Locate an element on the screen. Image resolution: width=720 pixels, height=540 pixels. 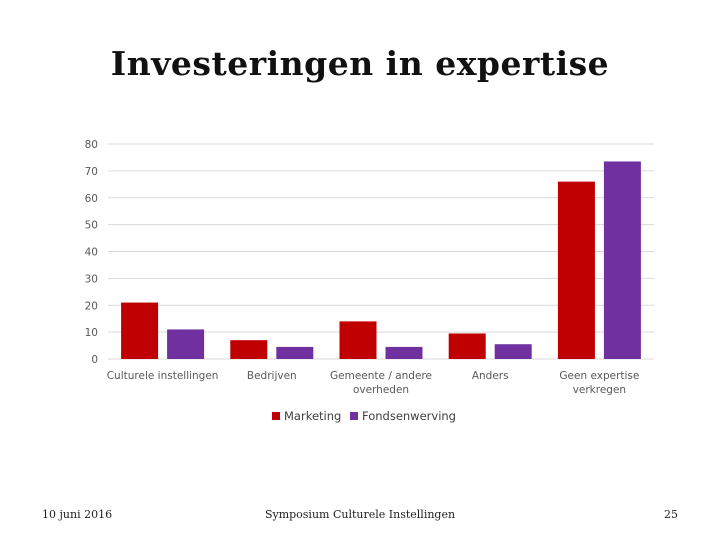
y-tick-label: 40 is located at coordinates (91, 253).